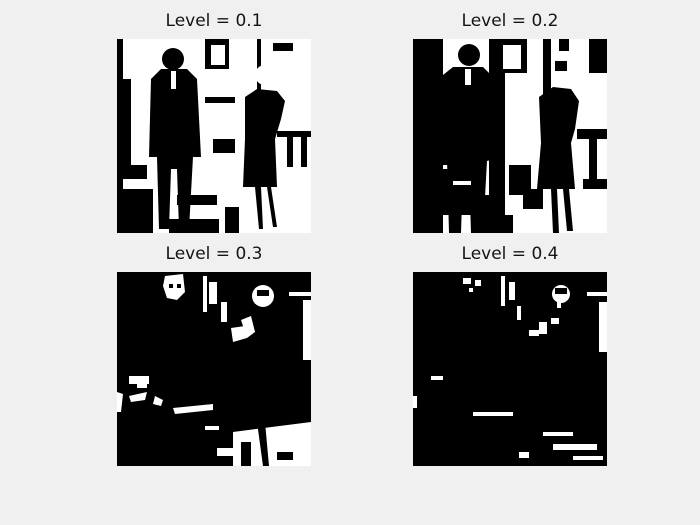  Describe the element at coordinates (510, 21) in the screenshot. I see `subplot-title: Level = 0.2` at that location.